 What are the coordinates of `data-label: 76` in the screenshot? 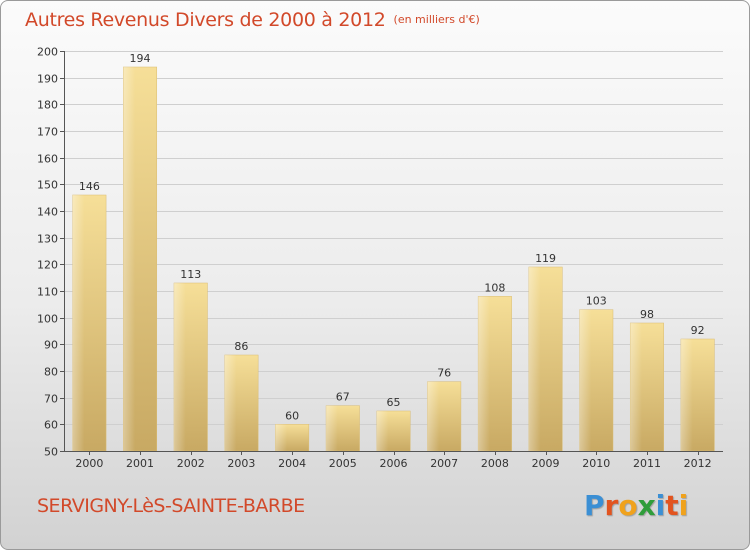 It's located at (444, 373).